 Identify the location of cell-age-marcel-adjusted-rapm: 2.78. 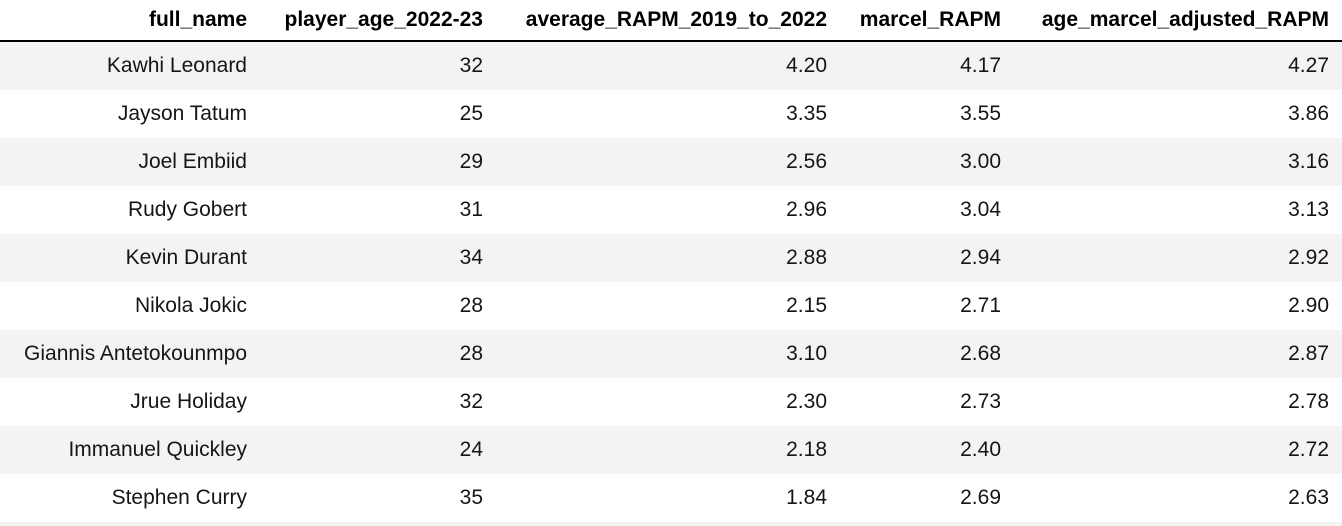
(1308, 401).